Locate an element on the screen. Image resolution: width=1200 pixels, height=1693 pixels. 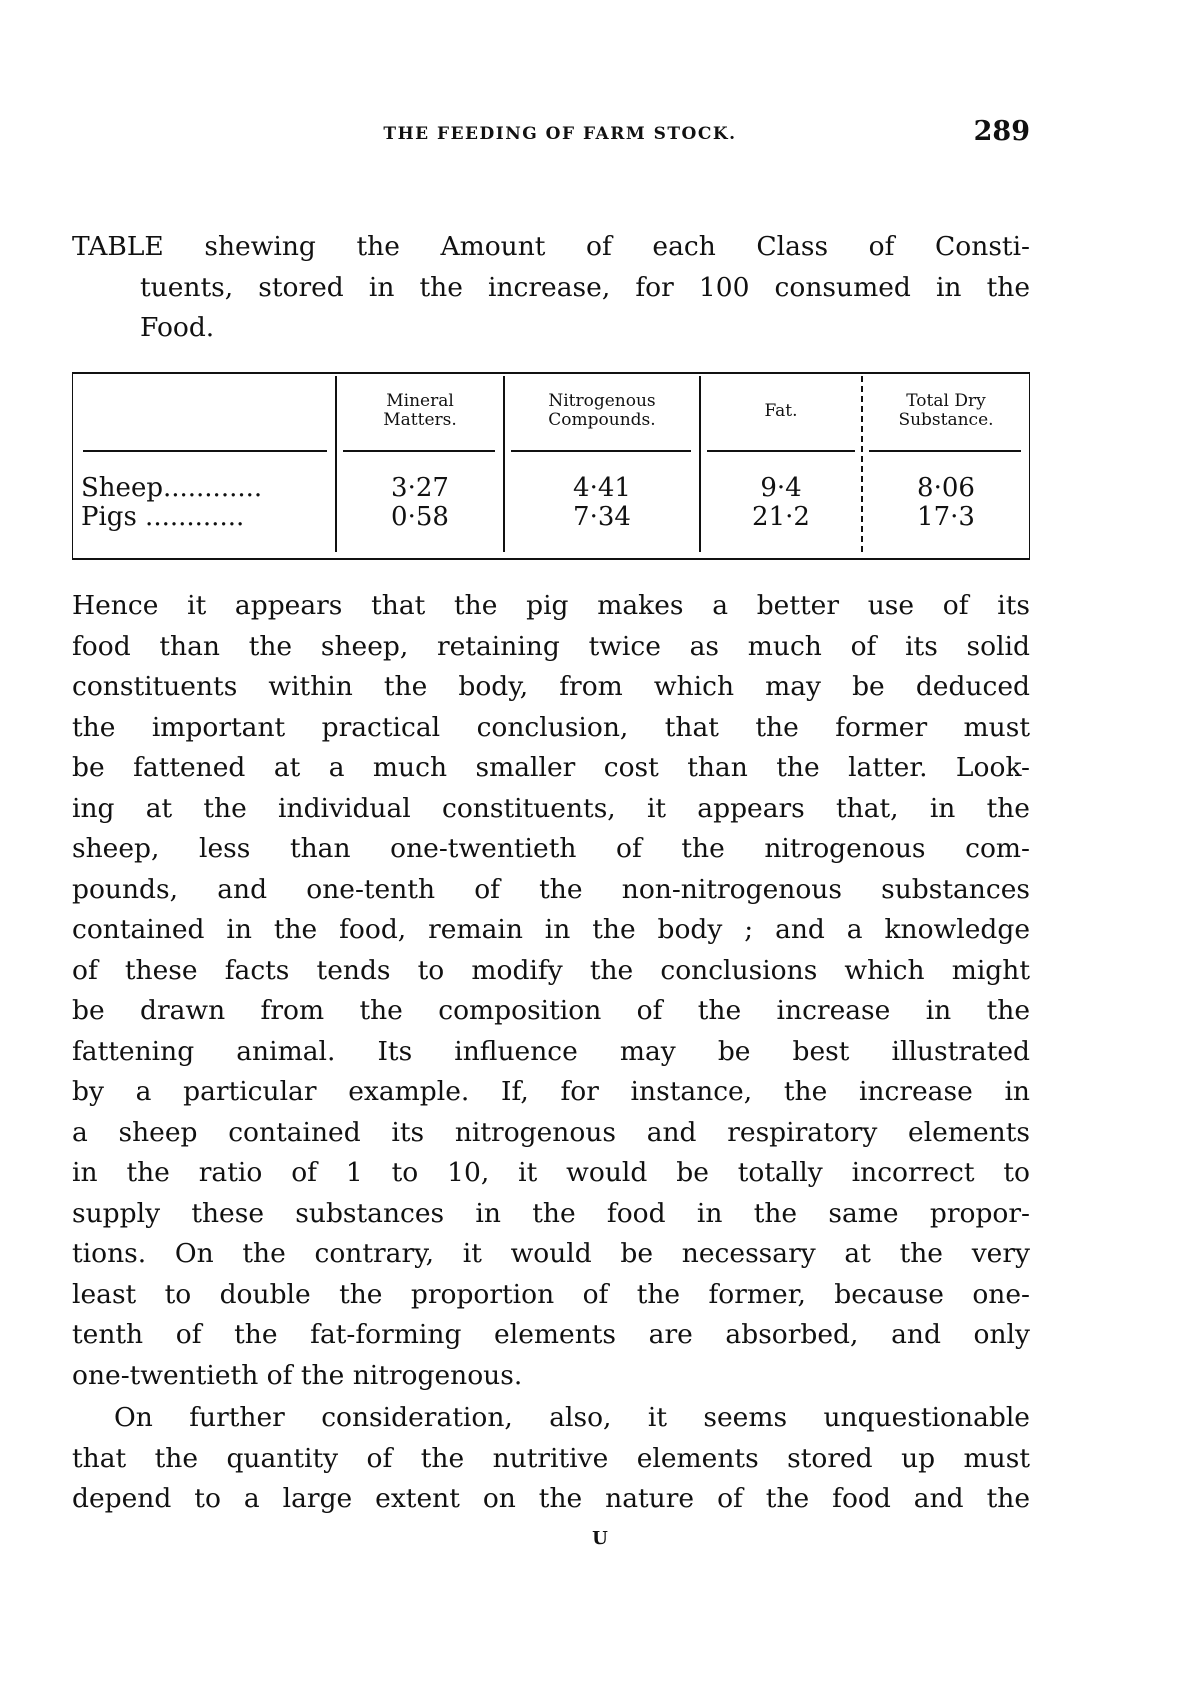
text-line: one-twentieth of the nitrogenous. is located at coordinates (297, 1375).